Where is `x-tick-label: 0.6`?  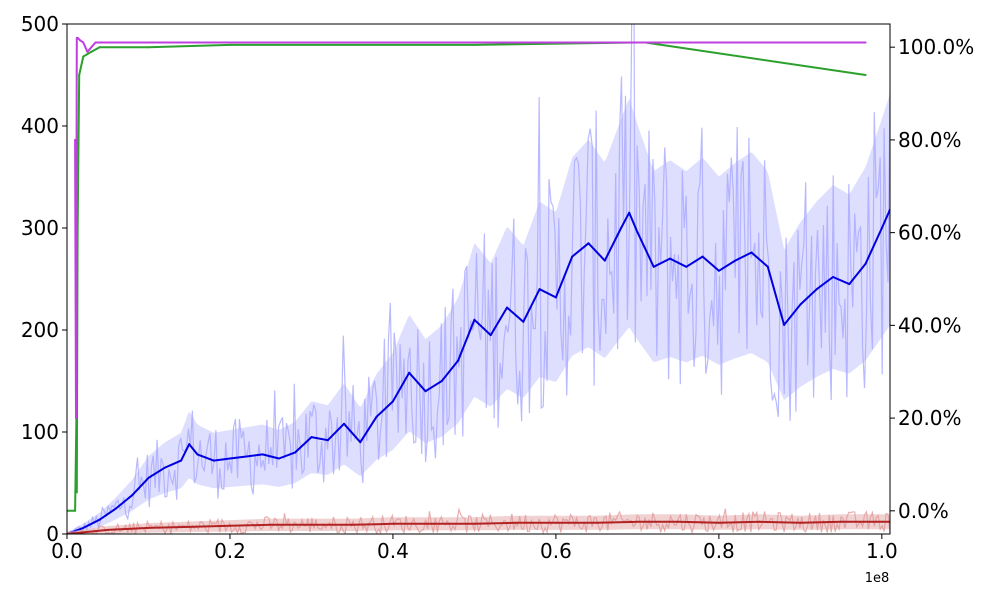 x-tick-label: 0.6 is located at coordinates (556, 551).